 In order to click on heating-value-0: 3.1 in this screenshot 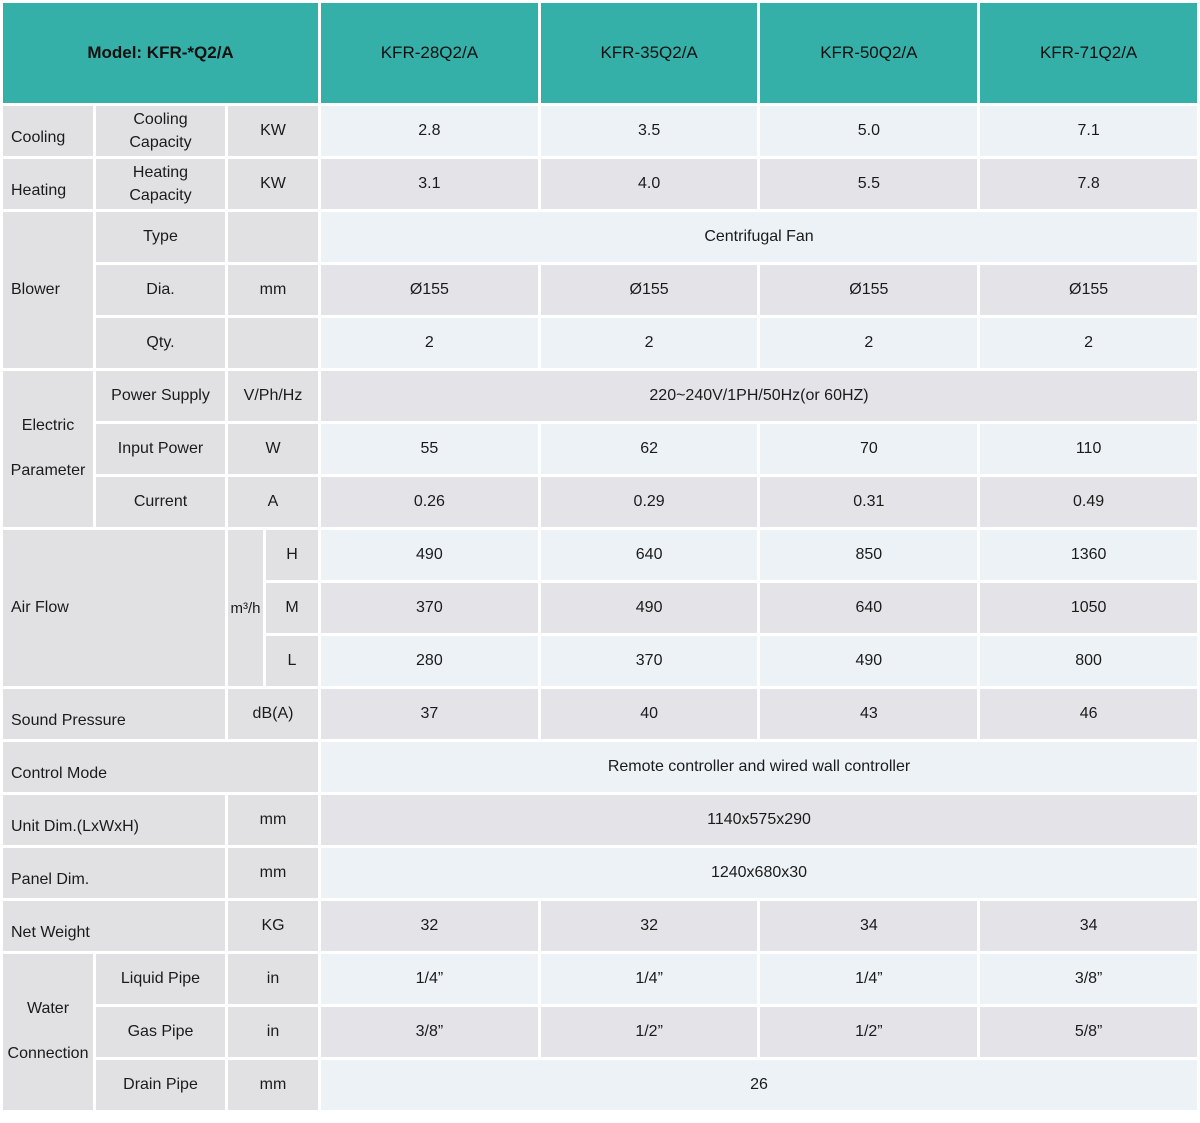, I will do `click(429, 184)`.